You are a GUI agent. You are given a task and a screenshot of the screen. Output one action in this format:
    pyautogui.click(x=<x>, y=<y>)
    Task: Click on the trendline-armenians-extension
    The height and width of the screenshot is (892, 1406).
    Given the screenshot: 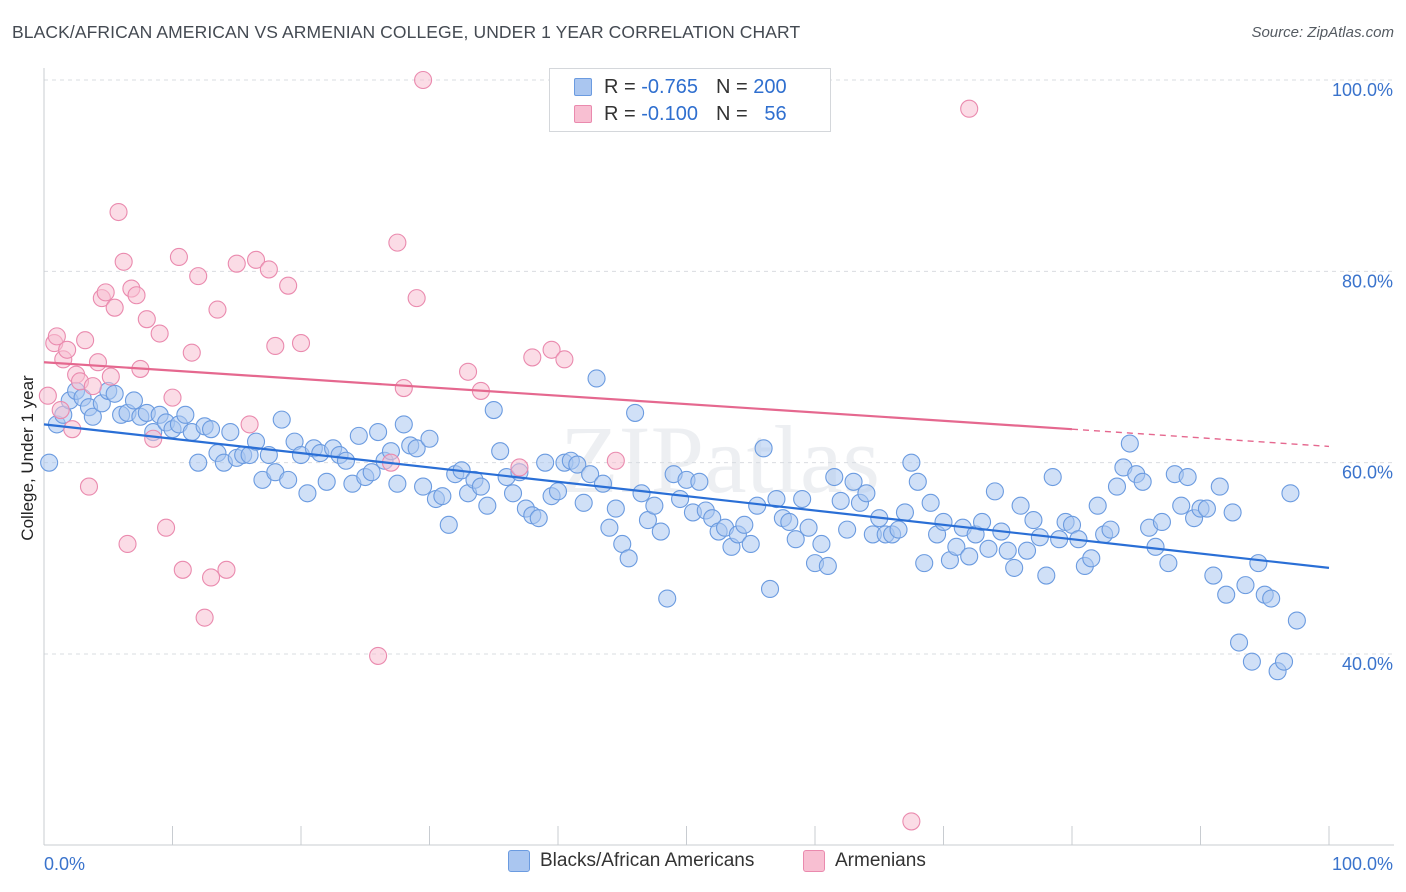 What is the action you would take?
    pyautogui.click(x=1200, y=438)
    